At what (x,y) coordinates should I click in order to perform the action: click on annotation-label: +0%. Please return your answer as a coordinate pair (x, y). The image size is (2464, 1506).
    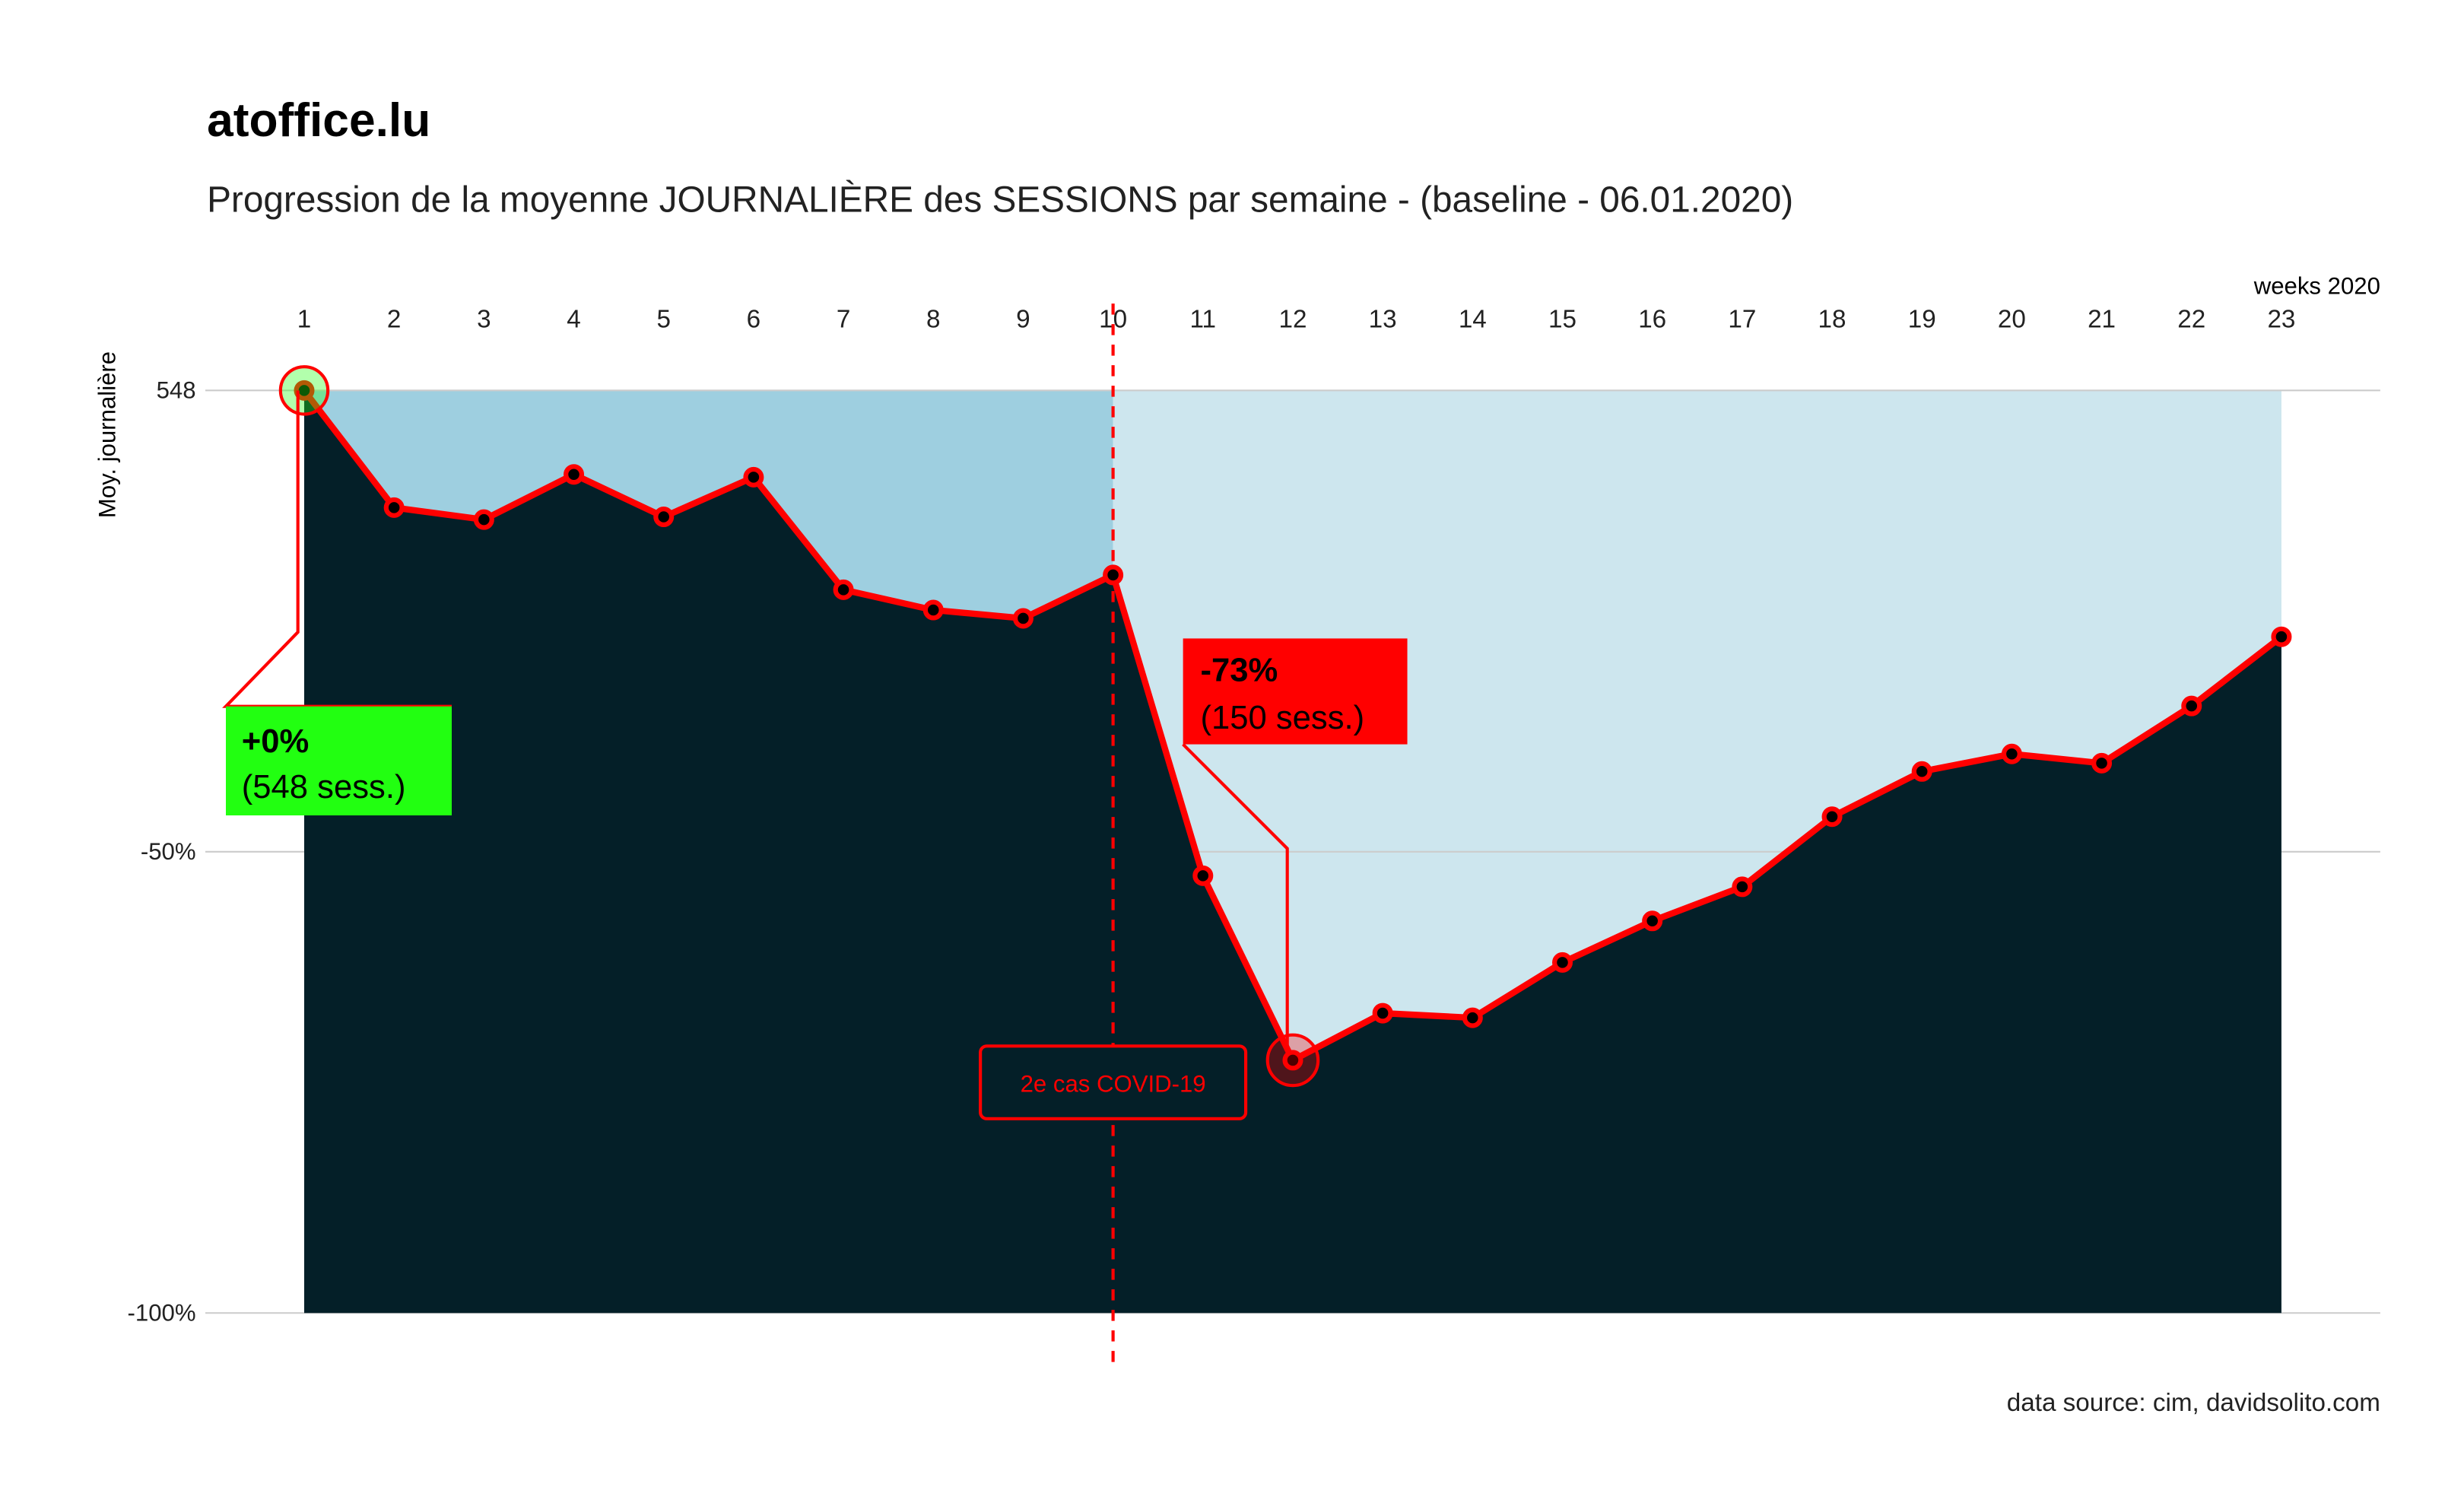
    Looking at the image, I should click on (276, 741).